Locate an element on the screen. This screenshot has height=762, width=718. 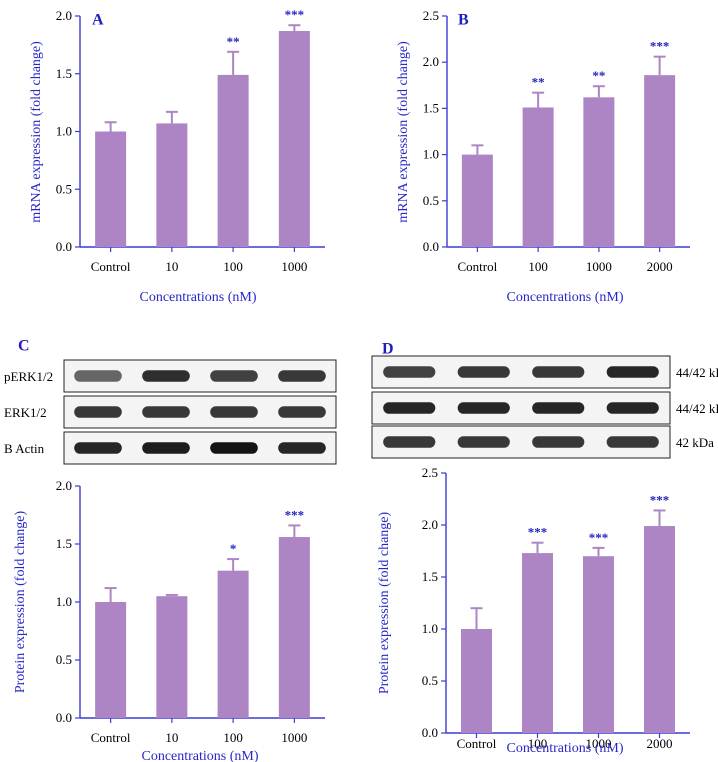
blot-label: ERK1/2 is located at coordinates (25, 412).